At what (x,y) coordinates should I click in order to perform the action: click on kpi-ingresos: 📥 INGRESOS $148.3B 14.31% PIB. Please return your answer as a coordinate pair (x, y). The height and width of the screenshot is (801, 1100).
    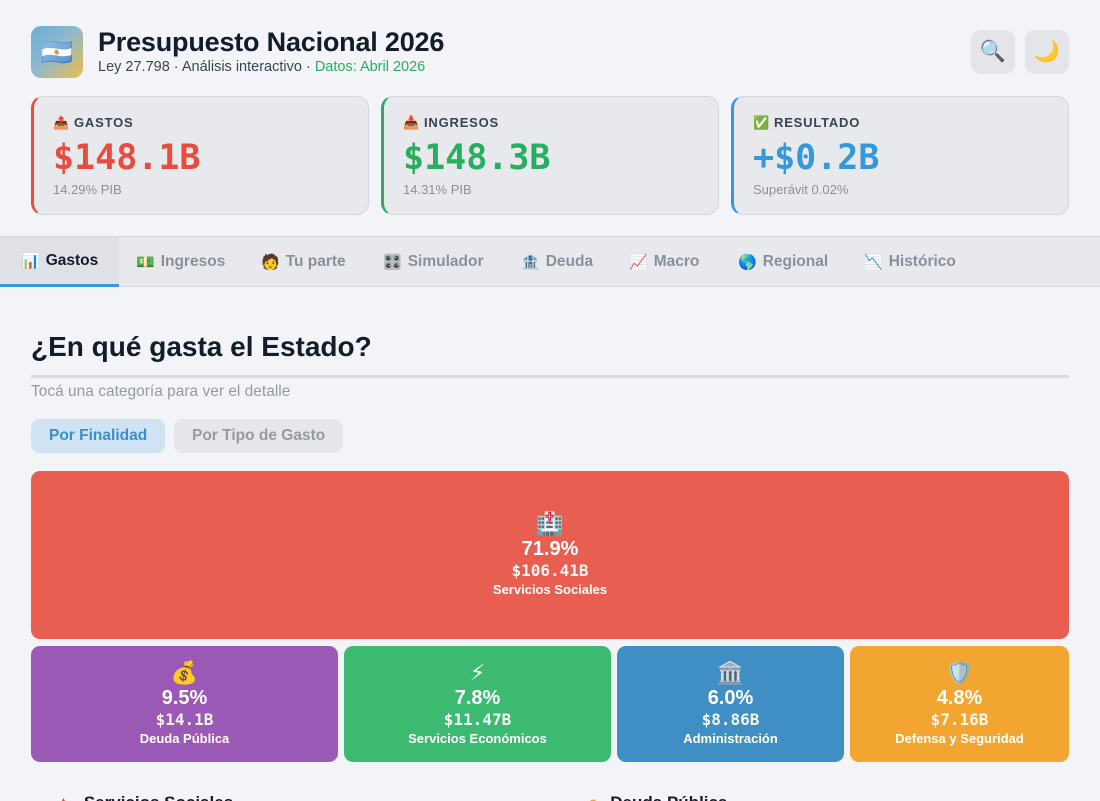
    Looking at the image, I should click on (550, 155).